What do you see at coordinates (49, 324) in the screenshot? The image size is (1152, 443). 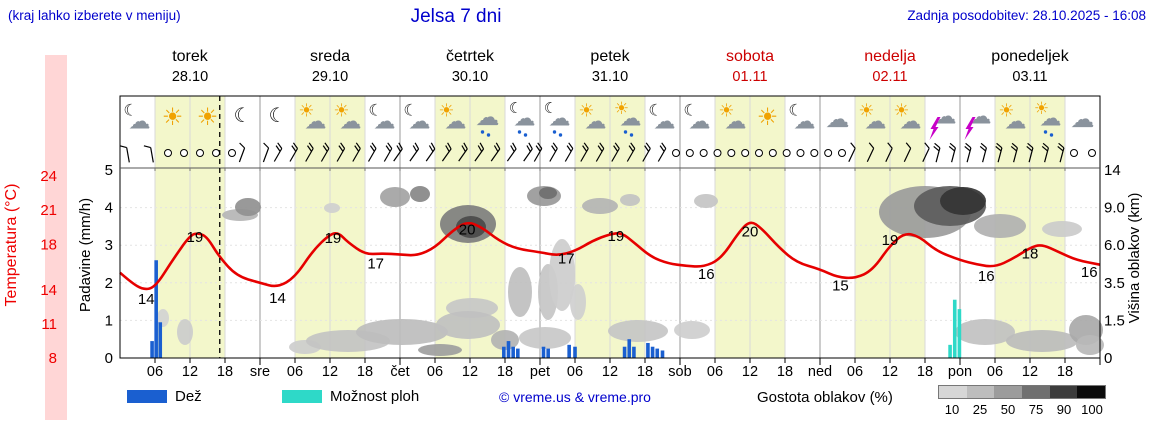 I see `svg-text: 11` at bounding box center [49, 324].